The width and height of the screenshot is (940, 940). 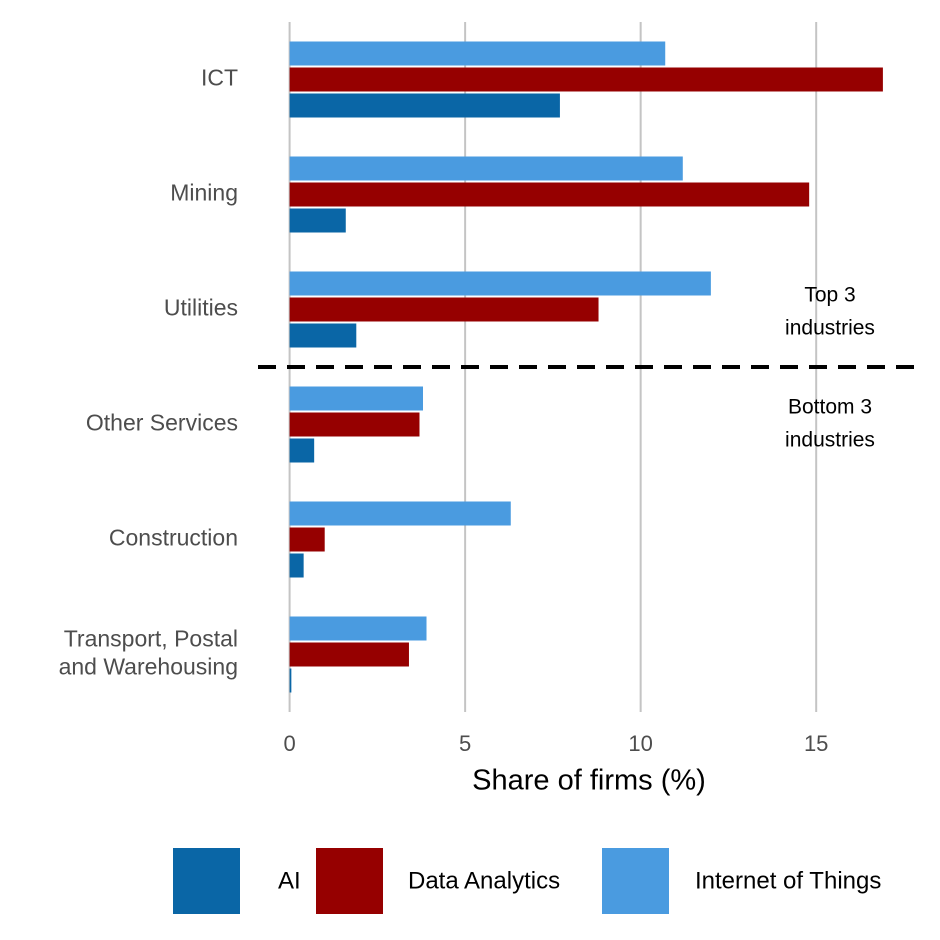 What do you see at coordinates (829, 295) in the screenshot?
I see `annotation: Top 3` at bounding box center [829, 295].